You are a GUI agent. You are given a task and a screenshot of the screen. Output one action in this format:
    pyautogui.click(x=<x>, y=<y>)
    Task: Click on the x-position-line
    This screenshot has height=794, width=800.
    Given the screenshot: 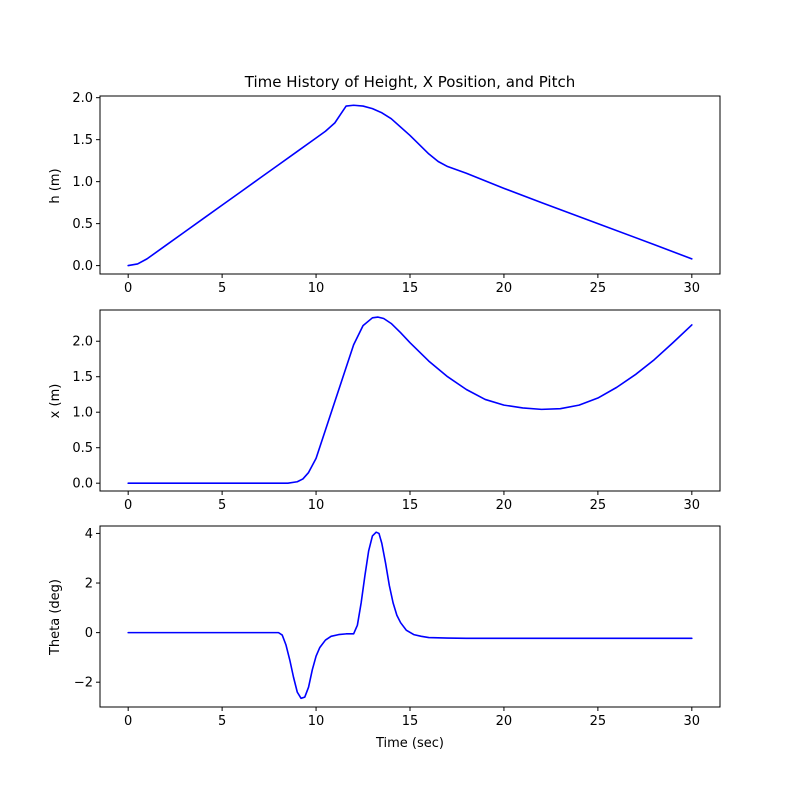 What is the action you would take?
    pyautogui.click(x=410, y=400)
    